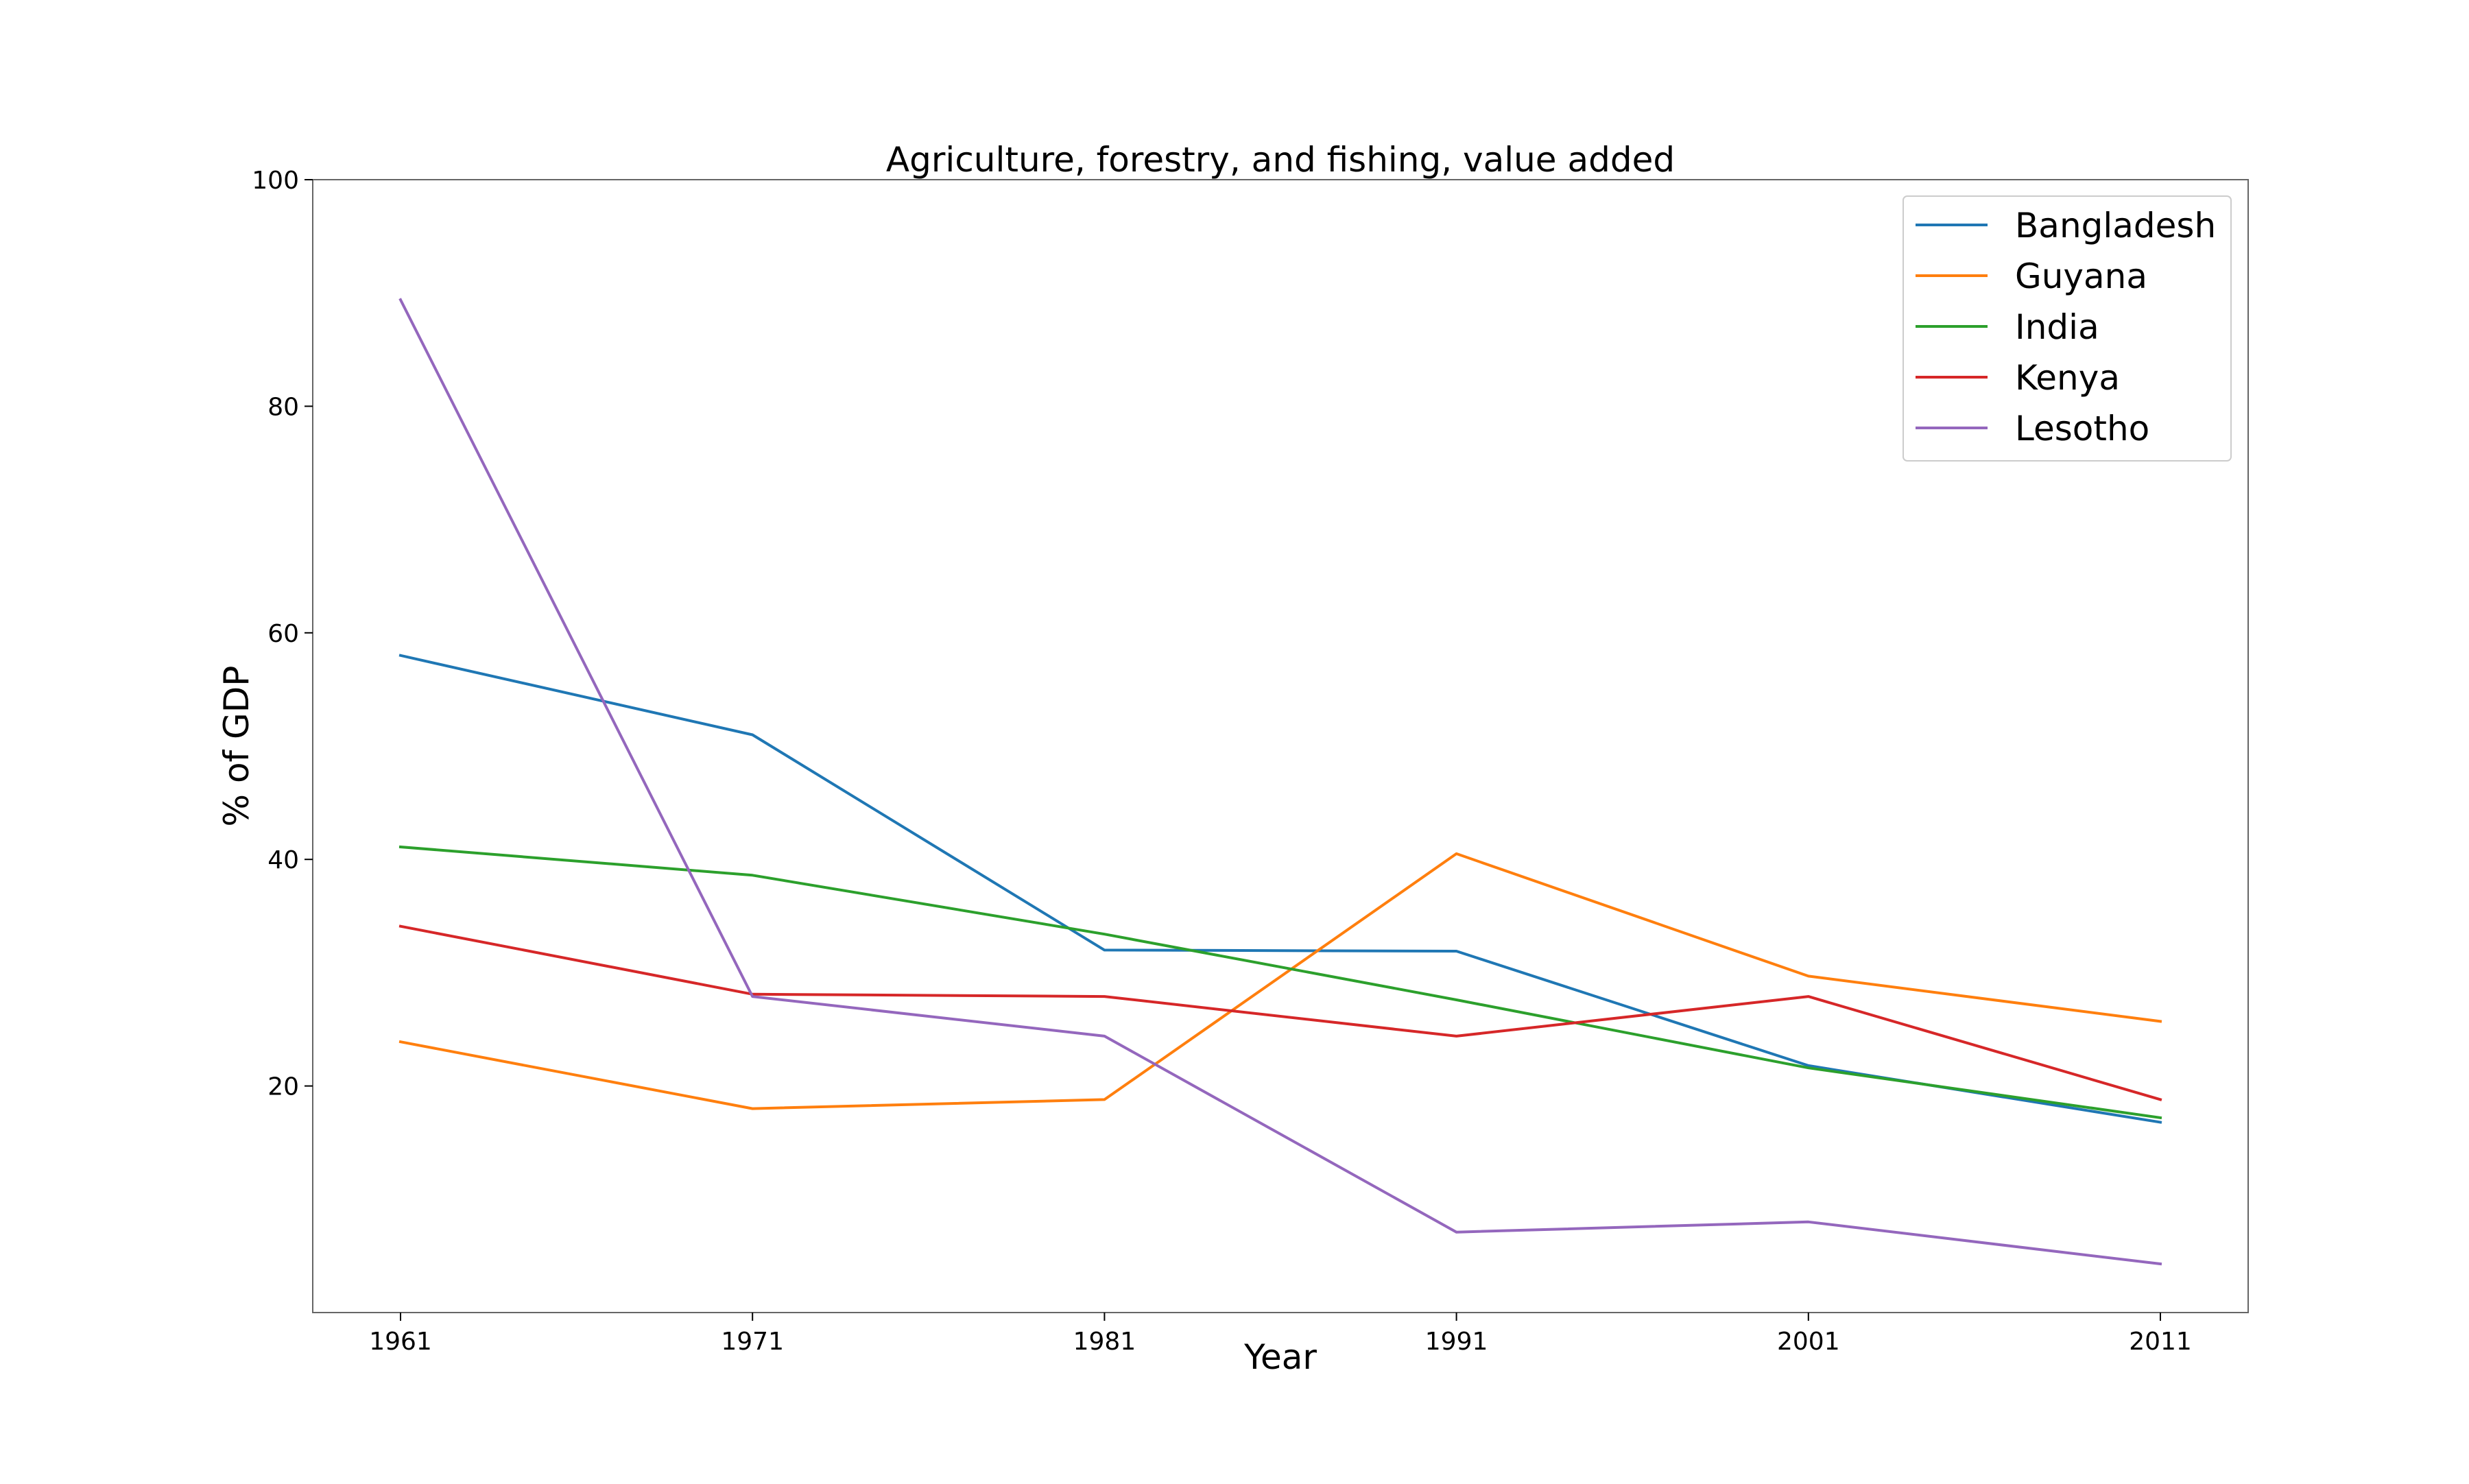 The image size is (2469, 1484). I want to click on y-tick-label: 20, so click(283, 1087).